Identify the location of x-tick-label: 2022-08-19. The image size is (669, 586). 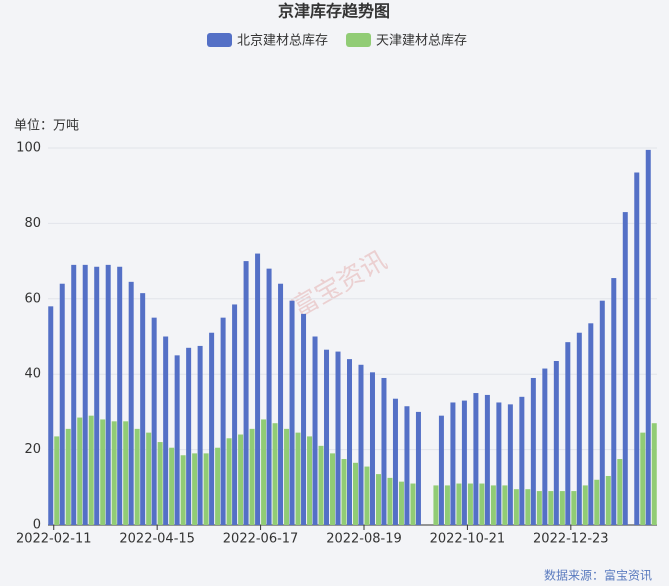
(364, 539).